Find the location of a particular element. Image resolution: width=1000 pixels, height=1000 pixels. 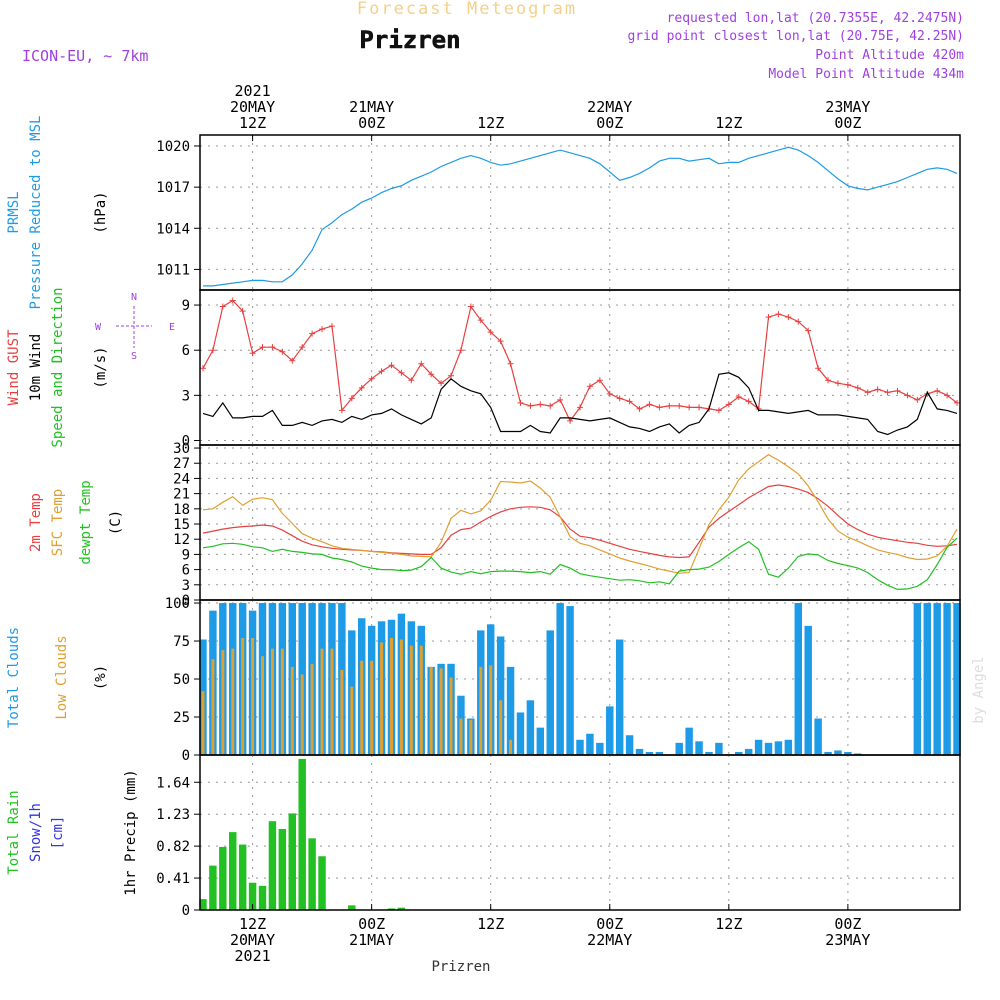

panel-label: Speed and Direction is located at coordinates (58, 367).